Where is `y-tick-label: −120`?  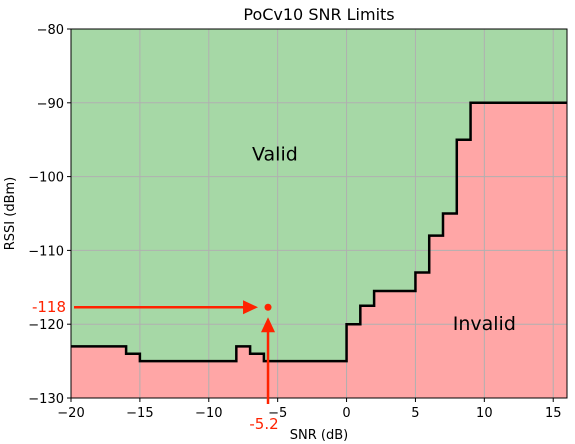
y-tick-label: −120 is located at coordinates (46, 325).